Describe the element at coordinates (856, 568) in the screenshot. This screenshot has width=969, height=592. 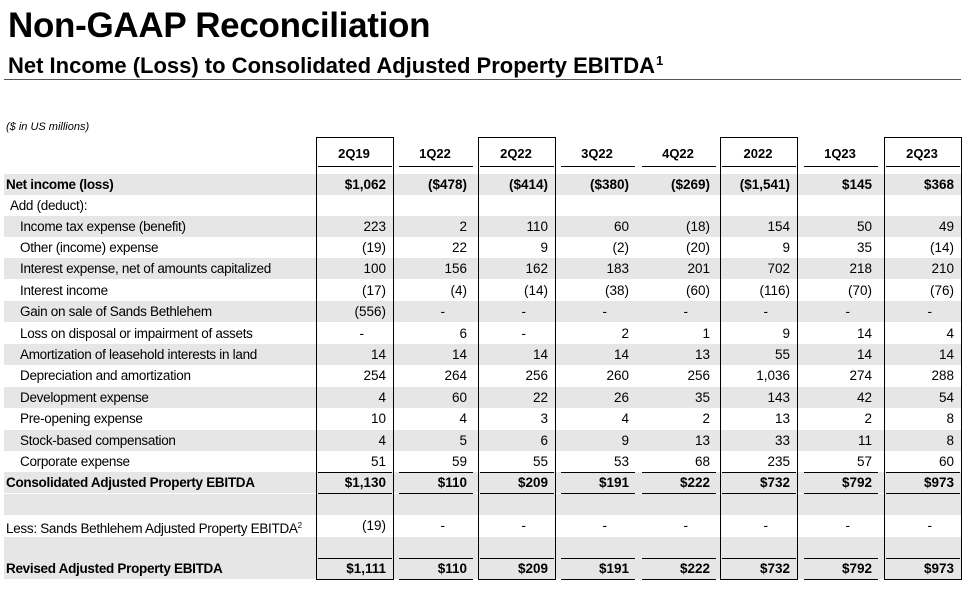
I see `value-cell: $792` at that location.